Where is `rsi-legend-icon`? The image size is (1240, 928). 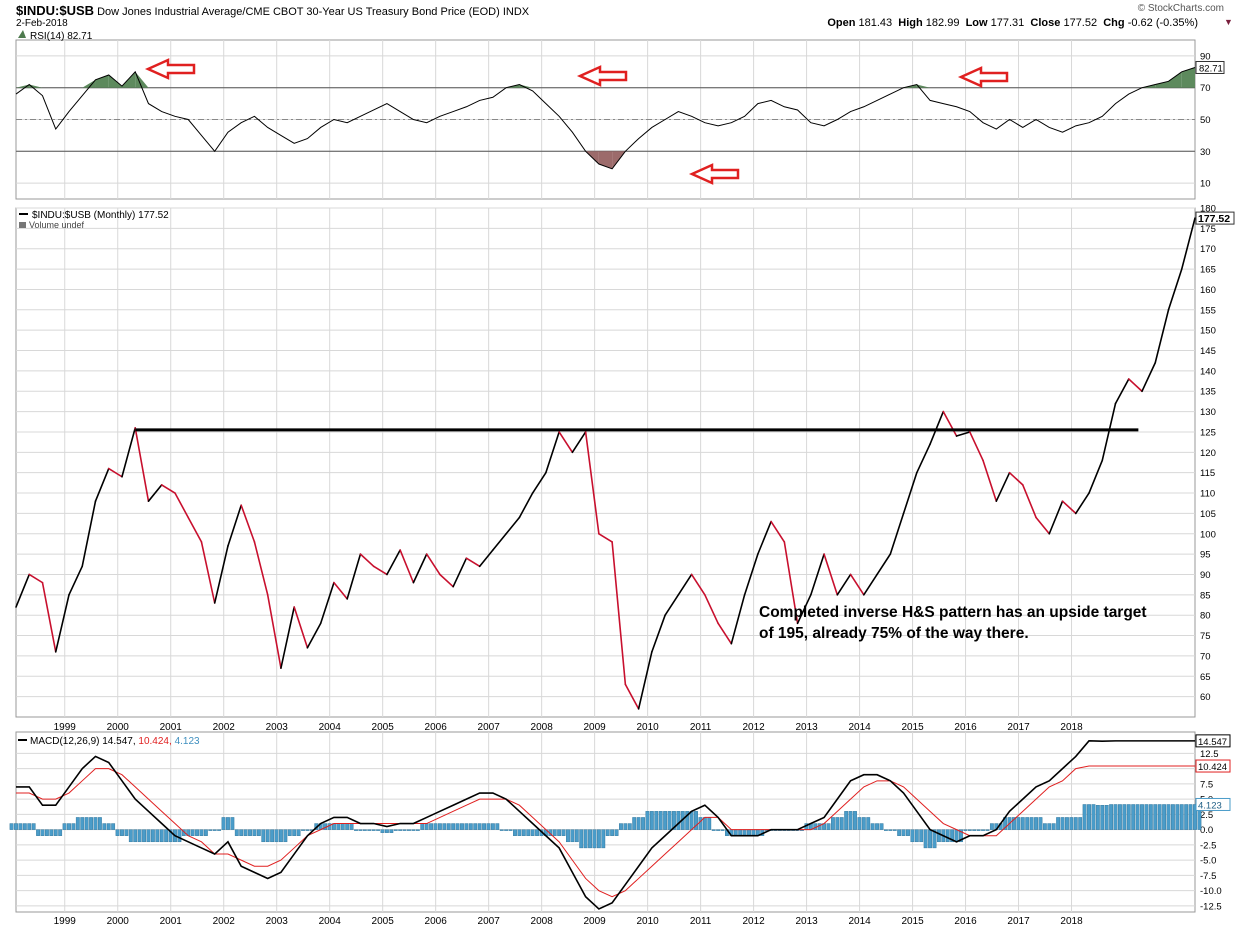 rsi-legend-icon is located at coordinates (22, 34).